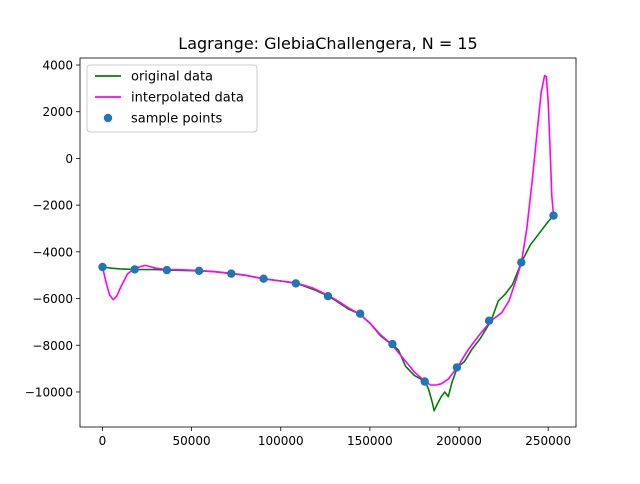 This screenshot has height=484, width=640. Describe the element at coordinates (192, 441) in the screenshot. I see `x-tick-label: 50000` at that location.